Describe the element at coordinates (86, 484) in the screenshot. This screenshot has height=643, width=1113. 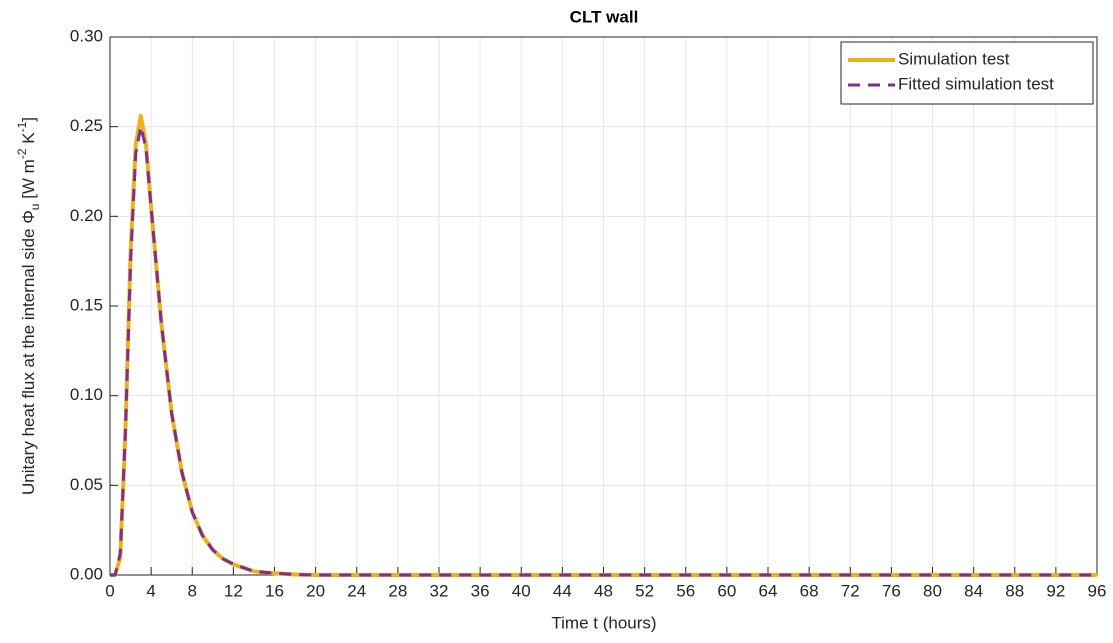
I see `y-tick-label: 0.05` at that location.